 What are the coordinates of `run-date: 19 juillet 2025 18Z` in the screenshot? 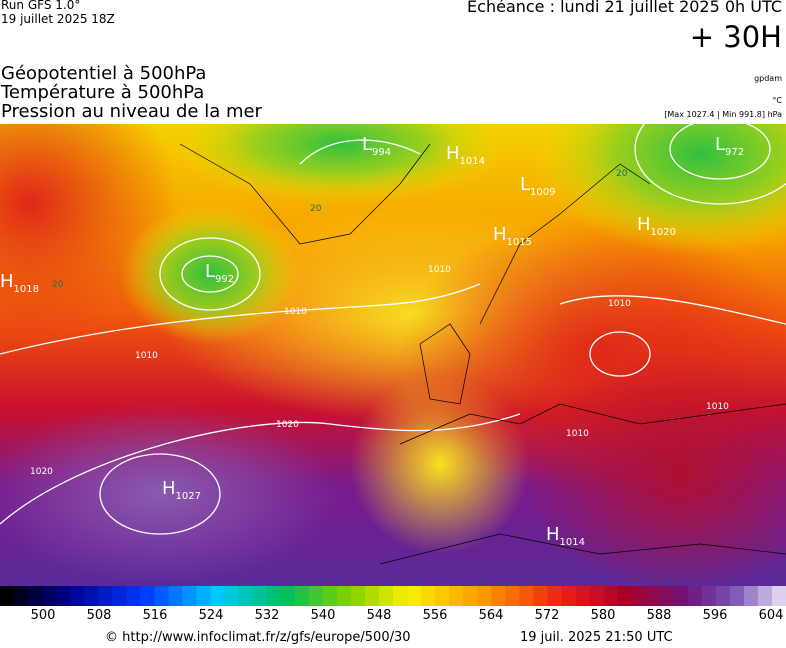 It's located at (58, 19).